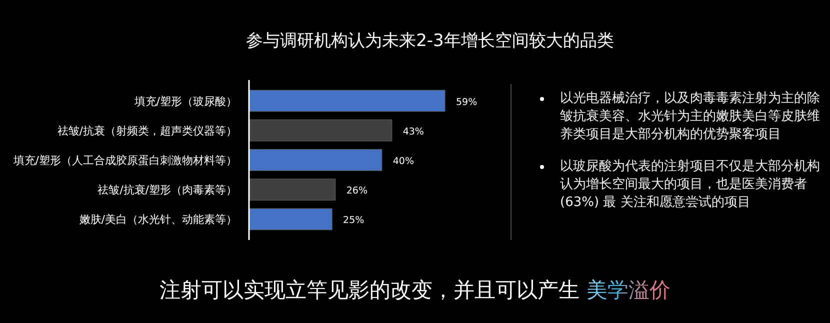 The image size is (830, 323). I want to click on text: 以玻尿酸为代表的注射项目不仅是大部分机构认为增长空间最大的项目，也是医美消费者 (63%) 最 关注和愿意尝试的项目, so click(690, 185).